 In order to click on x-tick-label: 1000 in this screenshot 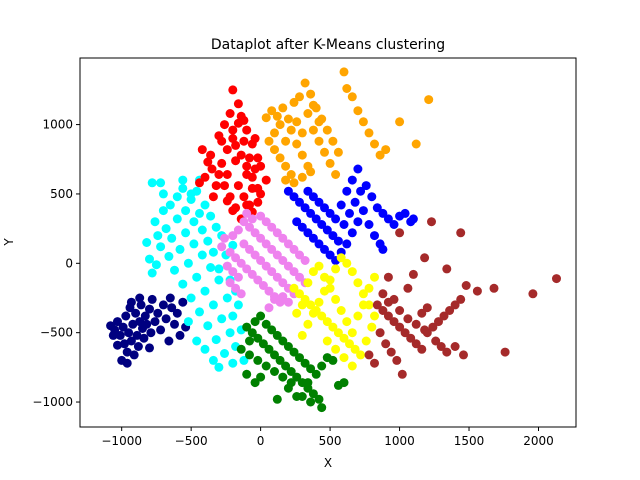, I will do `click(399, 441)`.